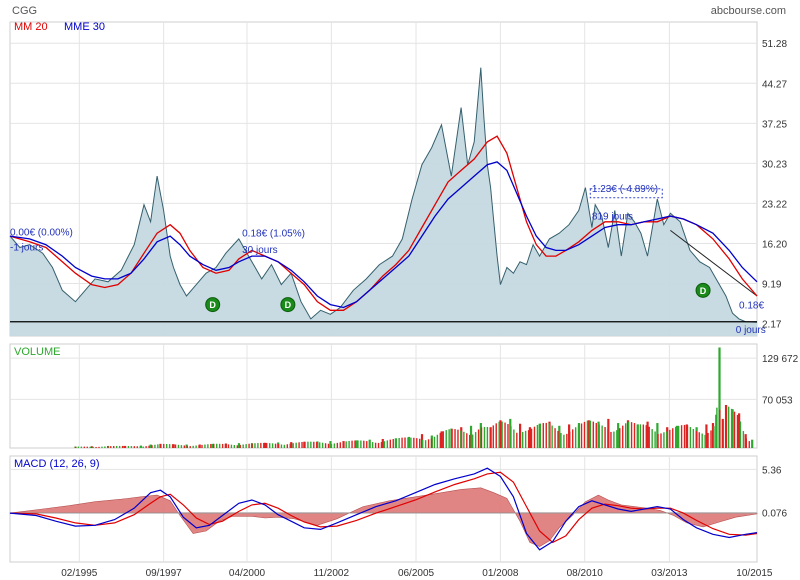 Image resolution: width=800 pixels, height=580 pixels. Describe the element at coordinates (383, 378) in the screenshot. I see `volume-horizontal-grid` at that location.